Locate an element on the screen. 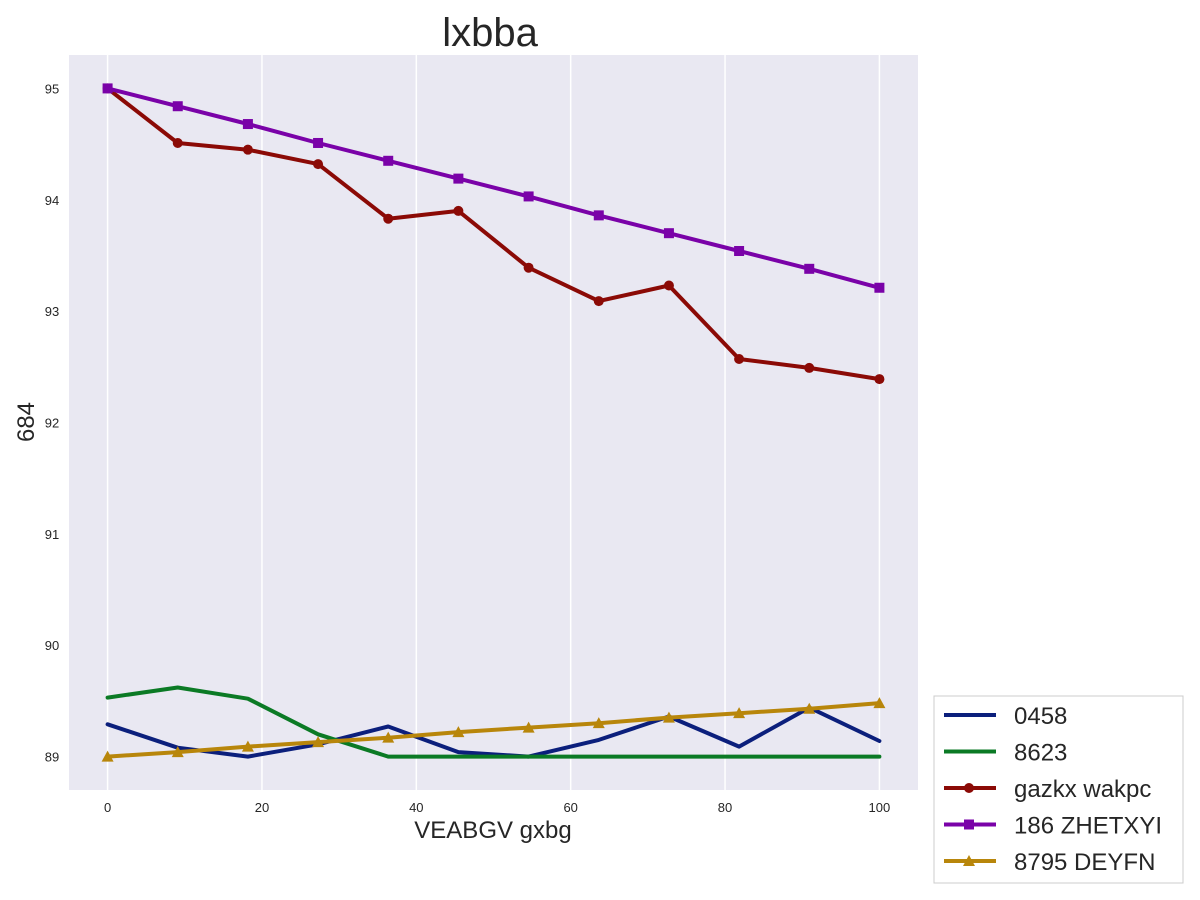 The image size is (1200, 900). legend-label: 8623 is located at coordinates (1040, 753).